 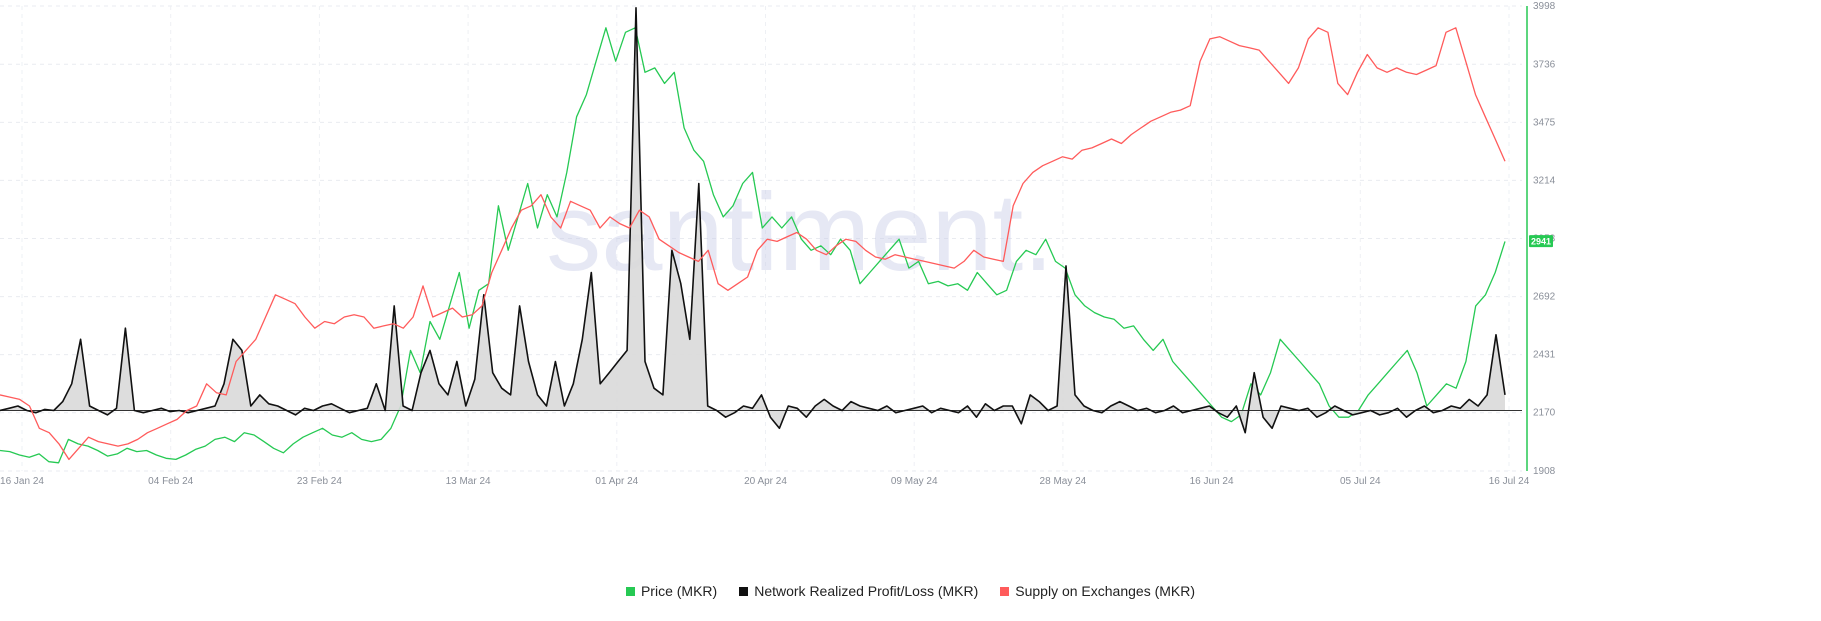 I want to click on x-tick-label: 16 Jun 24, so click(x=1212, y=481).